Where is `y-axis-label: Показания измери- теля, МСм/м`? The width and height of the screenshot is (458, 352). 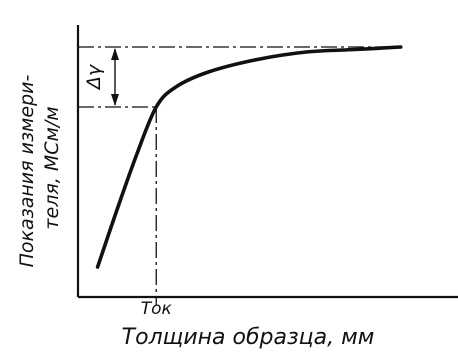 y-axis-label: Показания измери- теля, МСм/м is located at coordinates (39, 168).